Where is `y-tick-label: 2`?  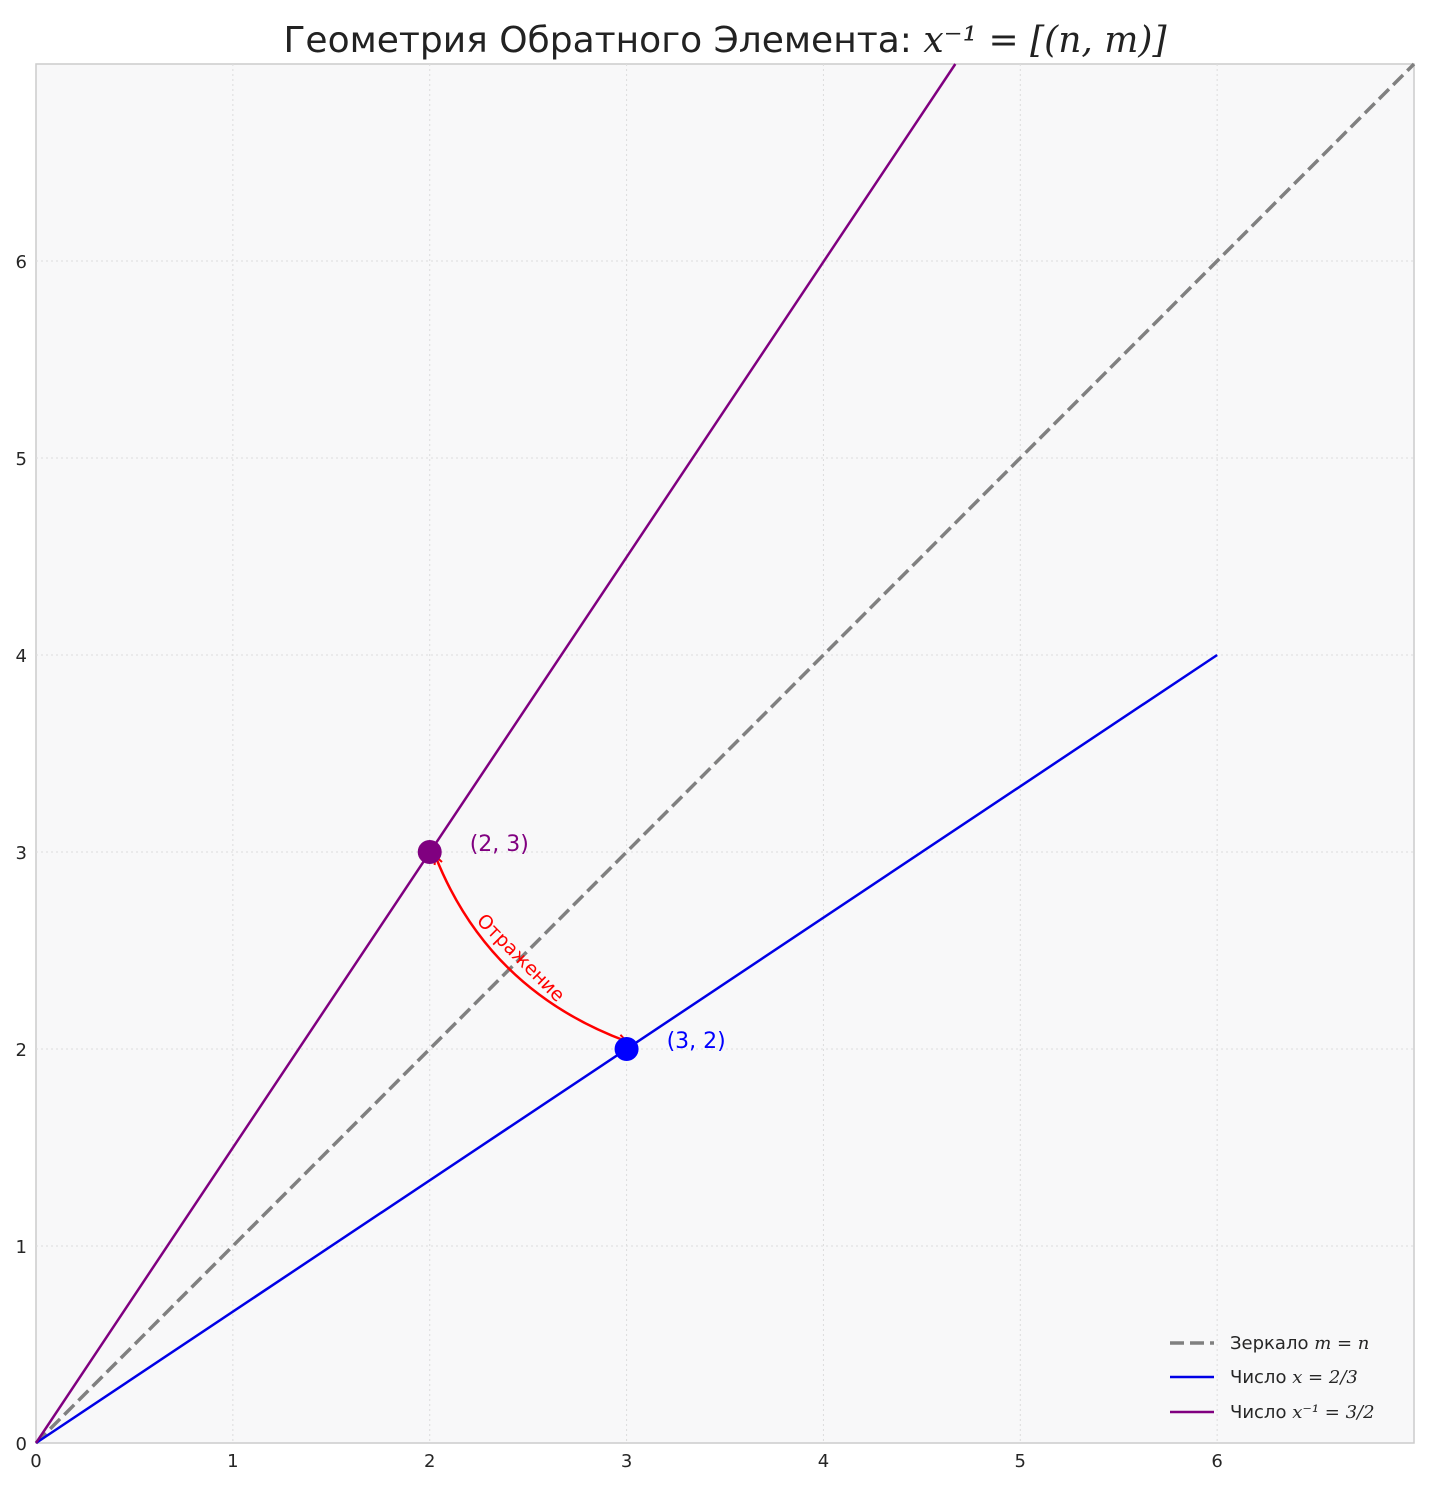 y-tick-label: 2 is located at coordinates (21, 1050).